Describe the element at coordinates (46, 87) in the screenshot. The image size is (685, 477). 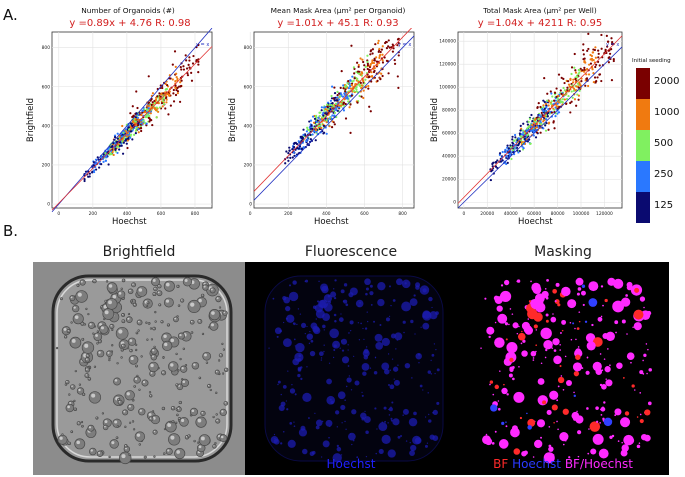
I see `y-tick-label: 600` at that location.